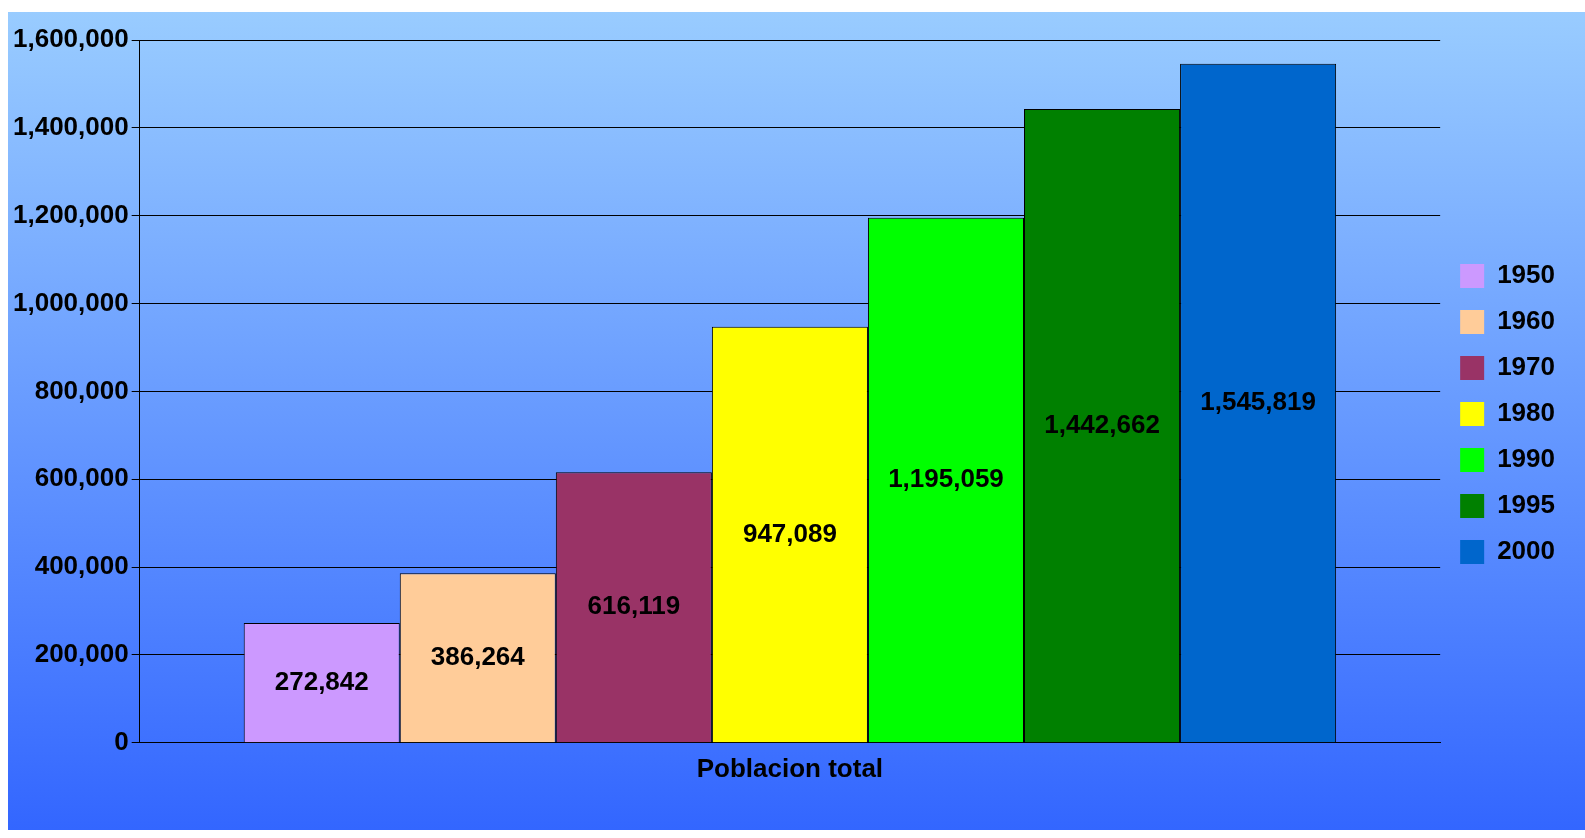 The width and height of the screenshot is (1585, 838). Describe the element at coordinates (71, 38) in the screenshot. I see `y-tick-label: 1,600,000` at that location.